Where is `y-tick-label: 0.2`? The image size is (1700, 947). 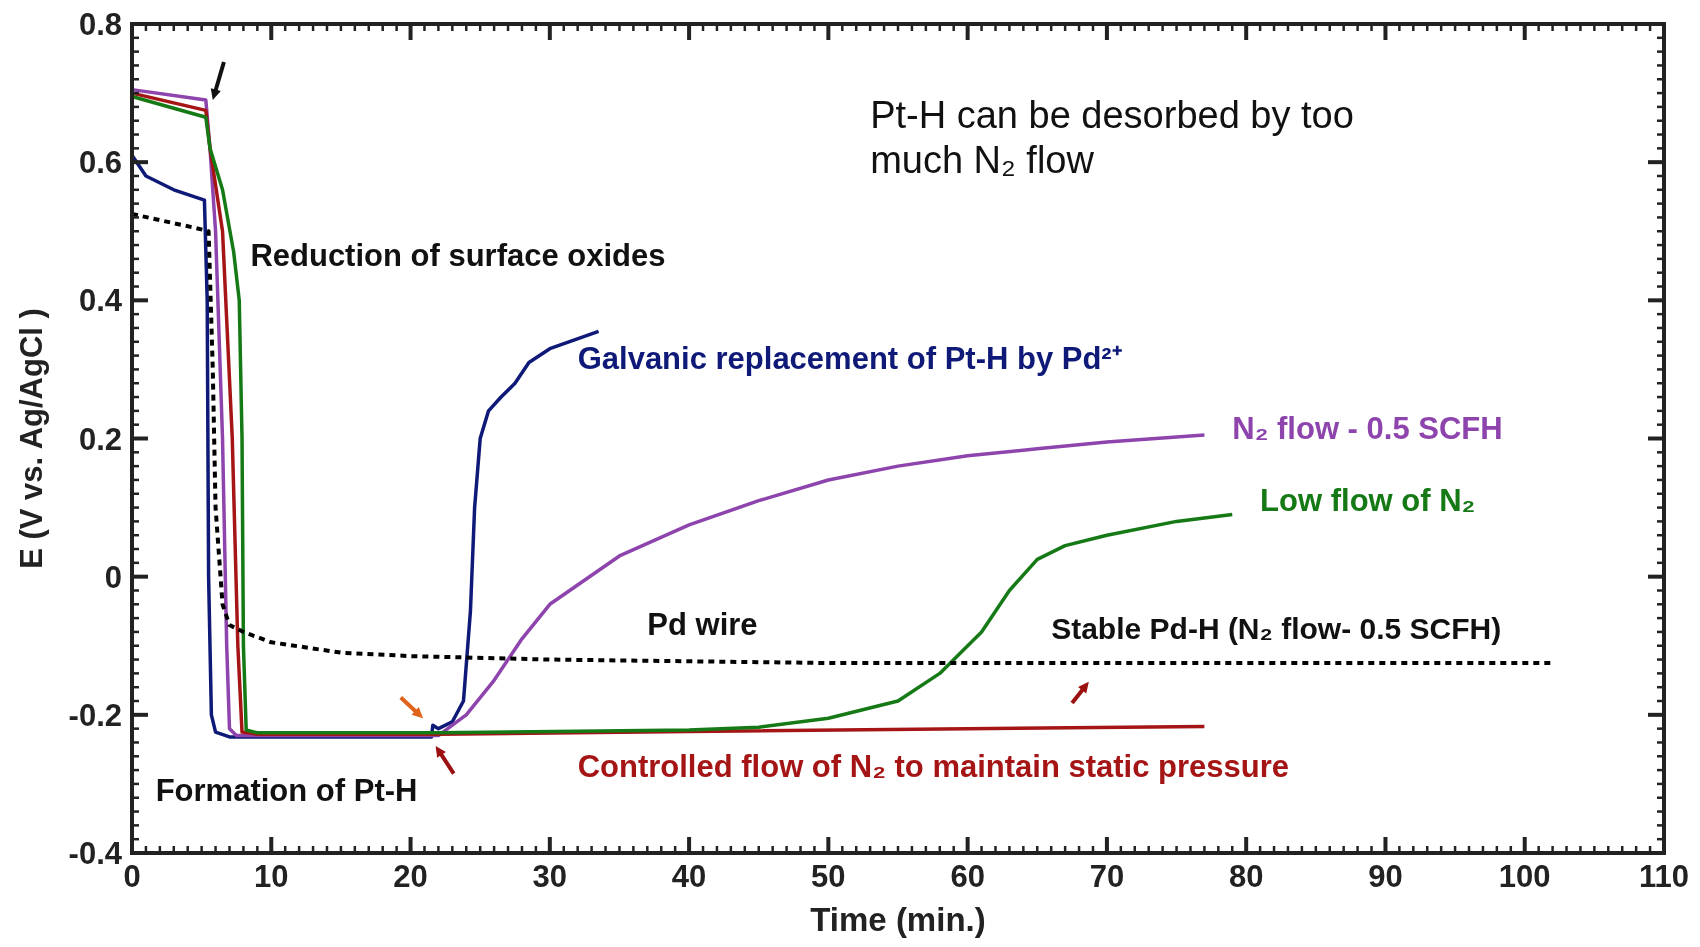 y-tick-label: 0.2 is located at coordinates (100, 439).